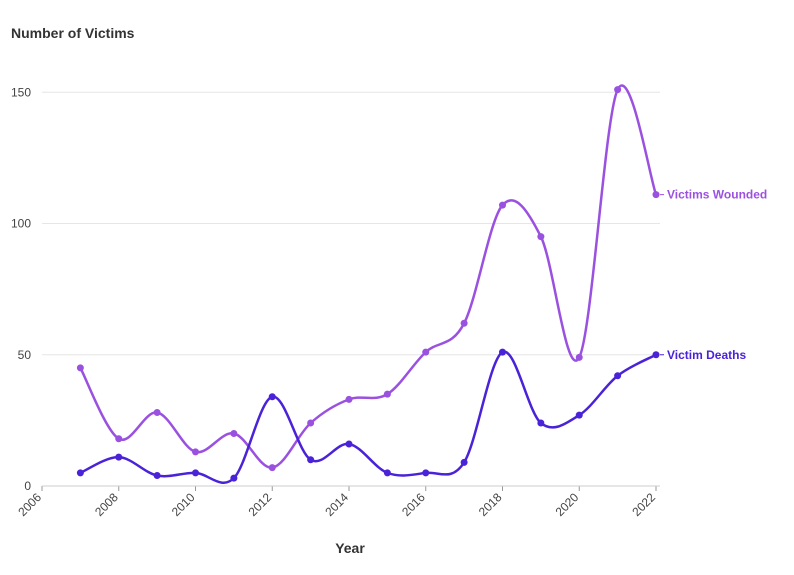  What do you see at coordinates (106, 504) in the screenshot?
I see `x-tick-label: 2008` at bounding box center [106, 504].